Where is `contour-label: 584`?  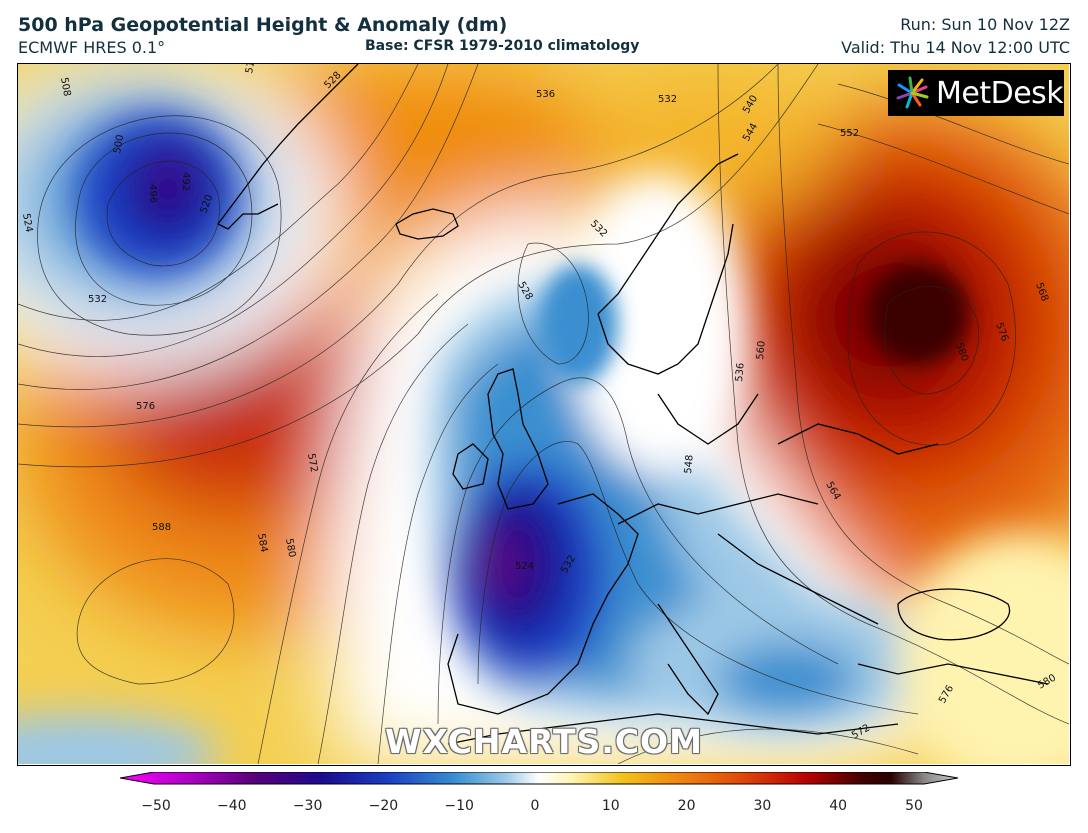 contour-label: 584 is located at coordinates (262, 543).